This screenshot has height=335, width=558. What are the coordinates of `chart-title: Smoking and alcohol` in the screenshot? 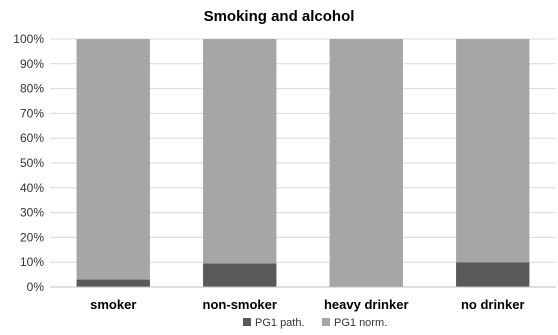 It's located at (279, 16).